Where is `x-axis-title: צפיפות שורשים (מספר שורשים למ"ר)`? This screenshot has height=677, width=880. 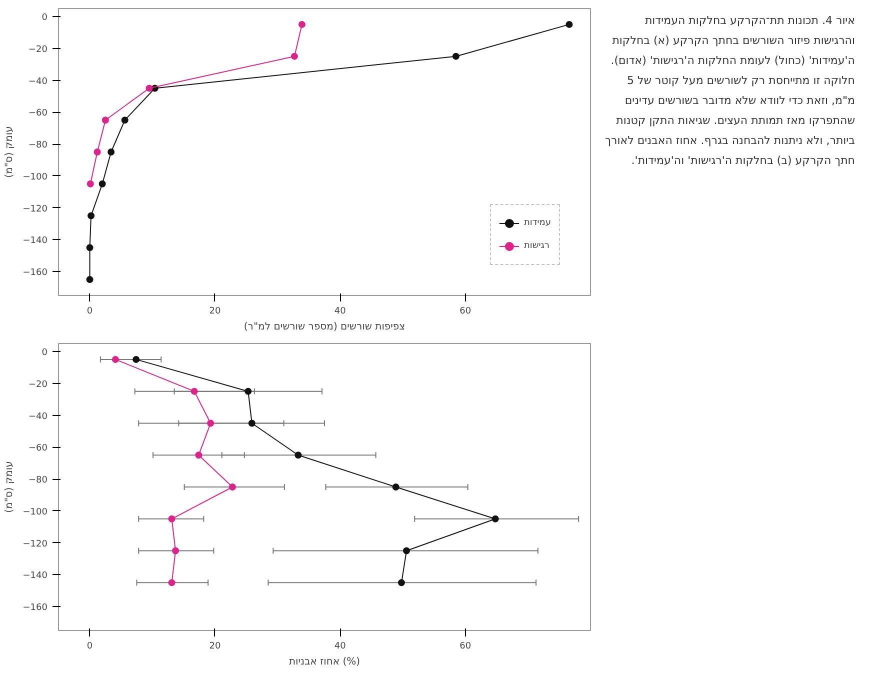
x-axis-title: צפיפות שורשים (מספר שורשים למ"ר) is located at coordinates (325, 327).